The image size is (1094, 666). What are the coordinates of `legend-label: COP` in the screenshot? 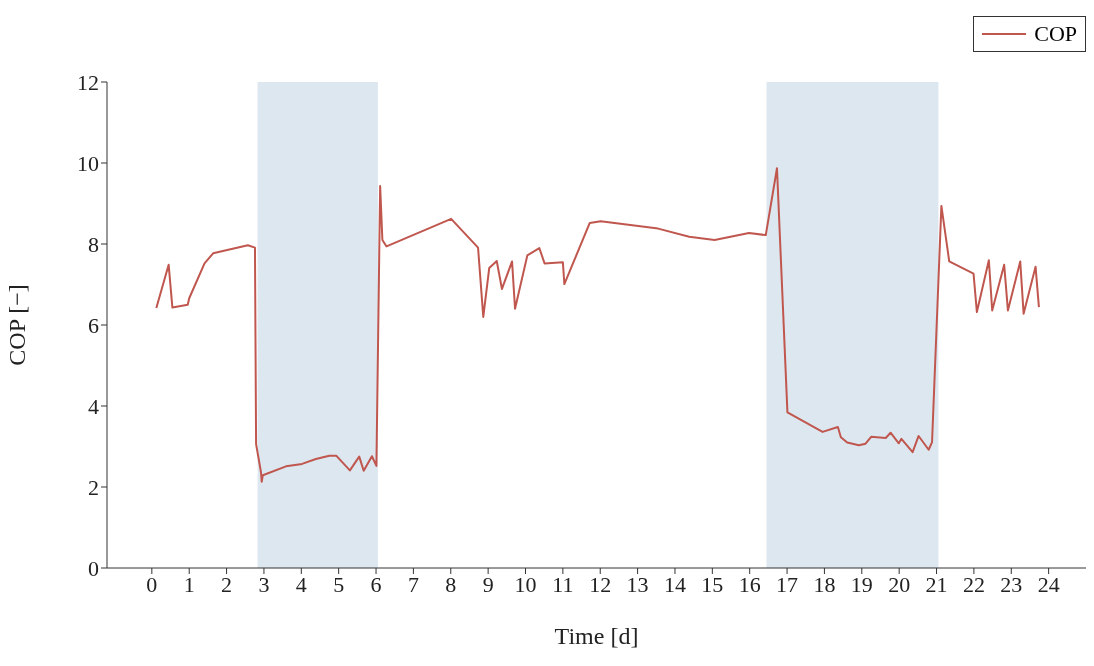 It's located at (1055, 34).